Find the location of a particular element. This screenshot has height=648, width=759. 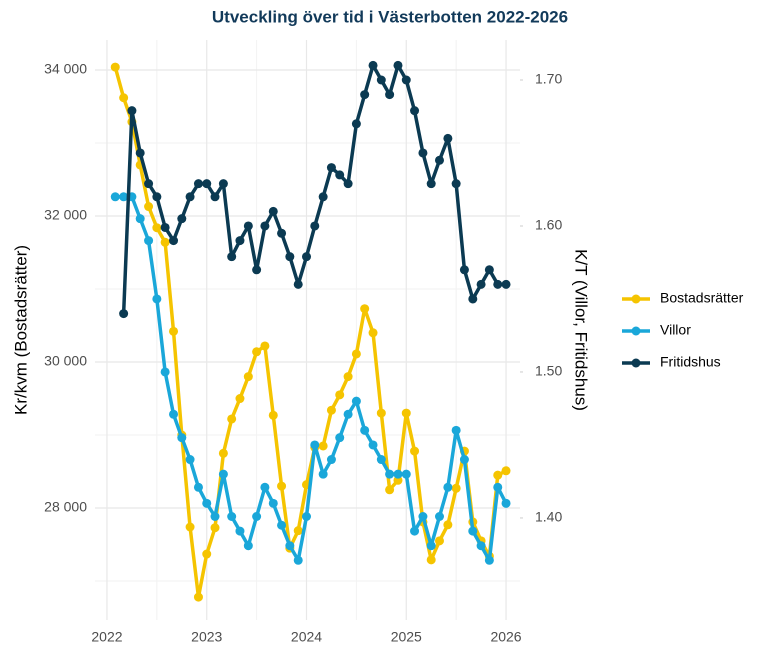

y2-tick-label: 1.50 is located at coordinates (548, 371).